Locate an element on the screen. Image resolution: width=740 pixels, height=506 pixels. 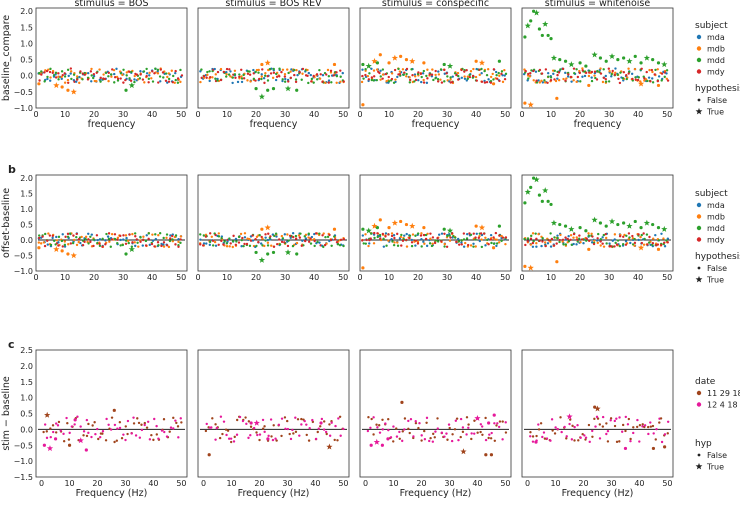
x-tick-label: 40 is located at coordinates (477, 483).